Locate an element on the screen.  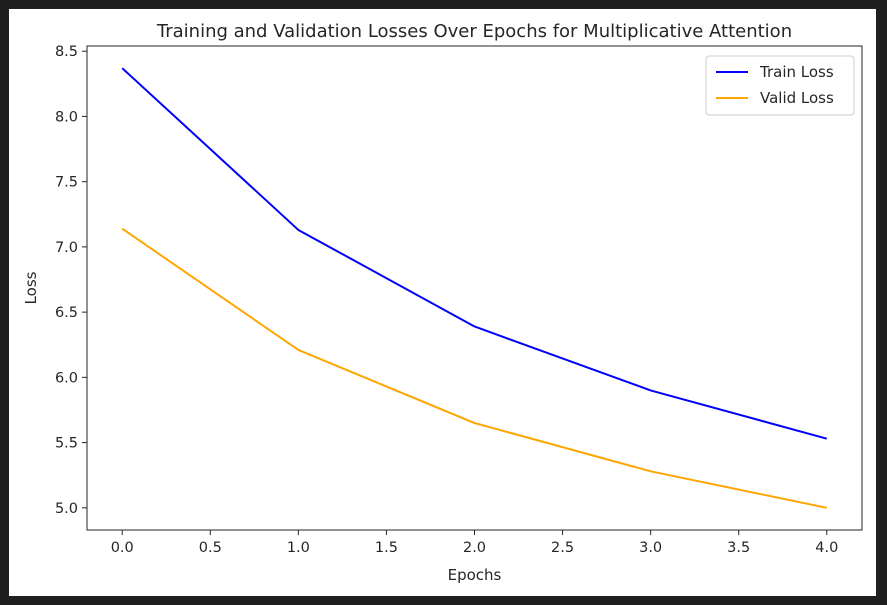
legend-box is located at coordinates (780, 85).